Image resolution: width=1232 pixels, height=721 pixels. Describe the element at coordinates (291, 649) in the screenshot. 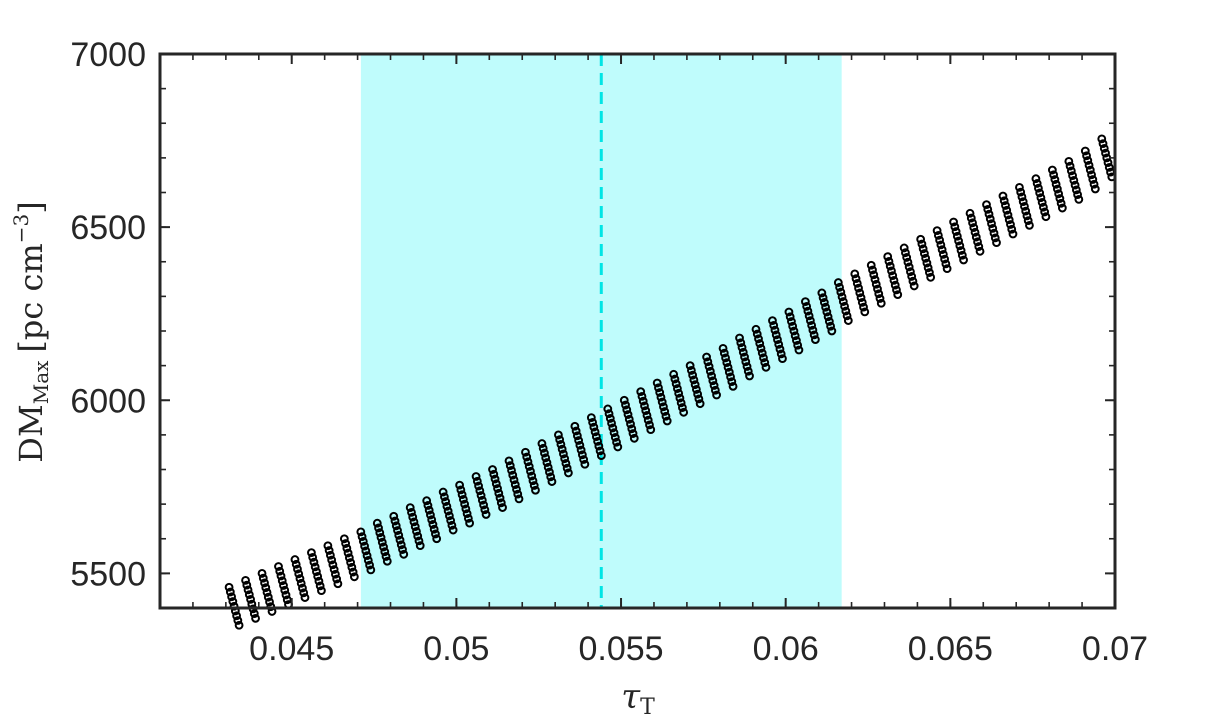

I see `x-tick-label: 0.045` at that location.